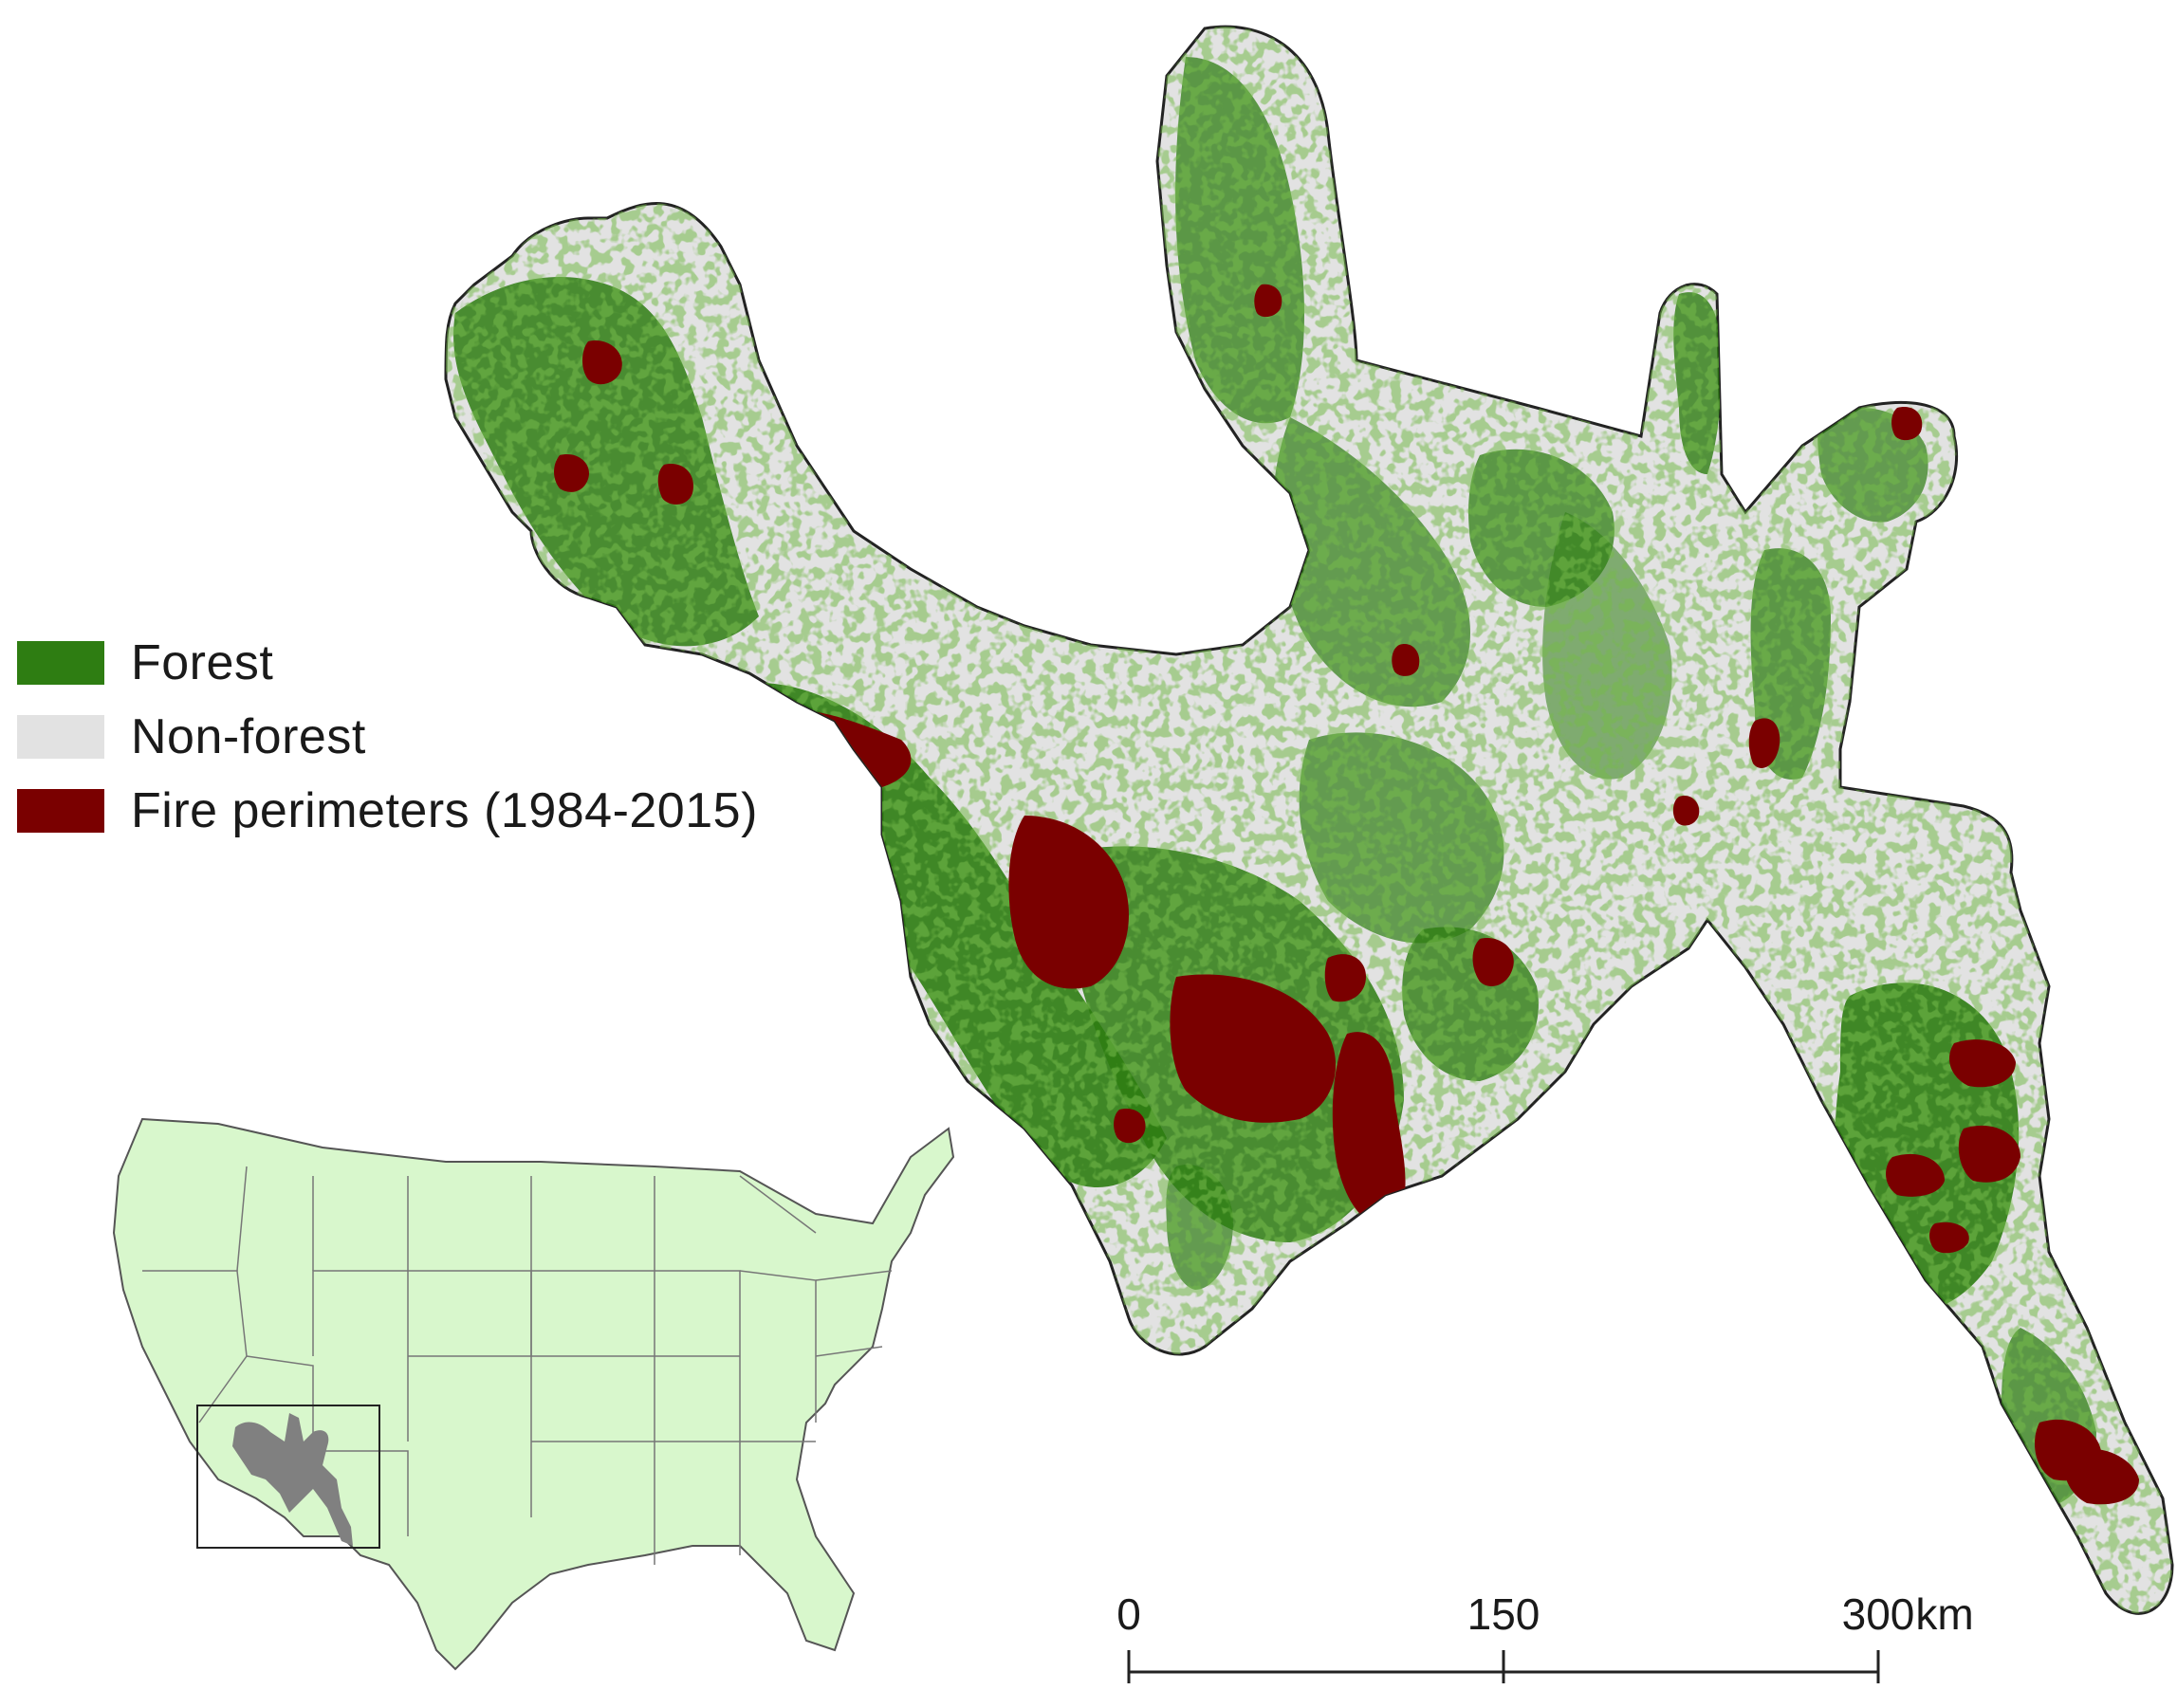 The width and height of the screenshot is (2177, 1708). Describe the element at coordinates (1504, 1614) in the screenshot. I see `scale-label-150: 150` at that location.